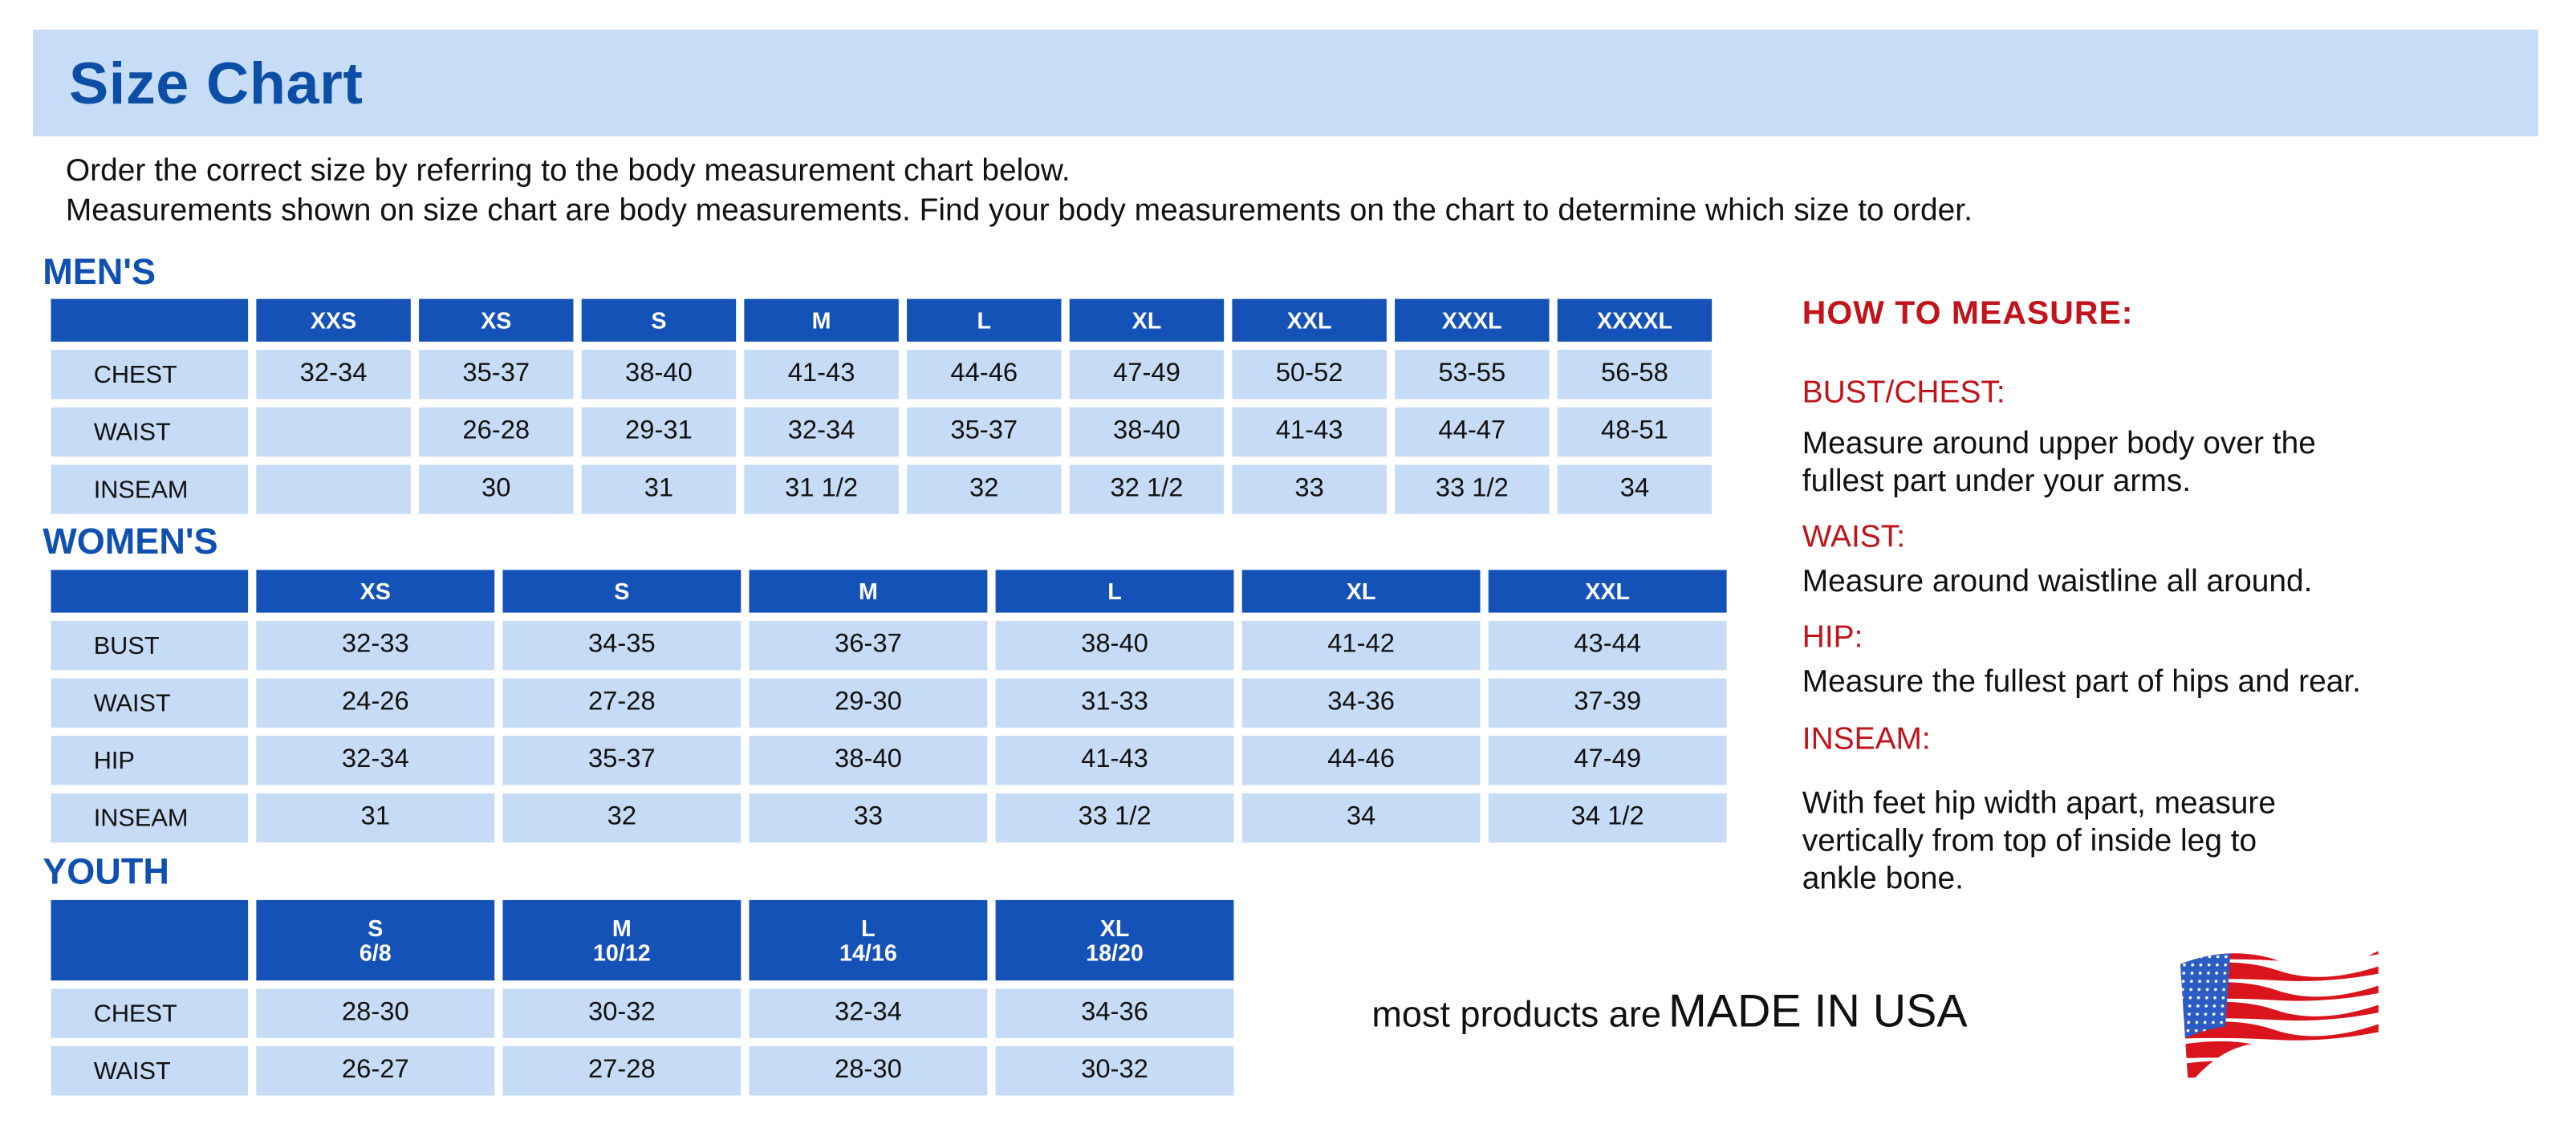  Describe the element at coordinates (375, 703) in the screenshot. I see `measurement-cell: 24-26` at that location.